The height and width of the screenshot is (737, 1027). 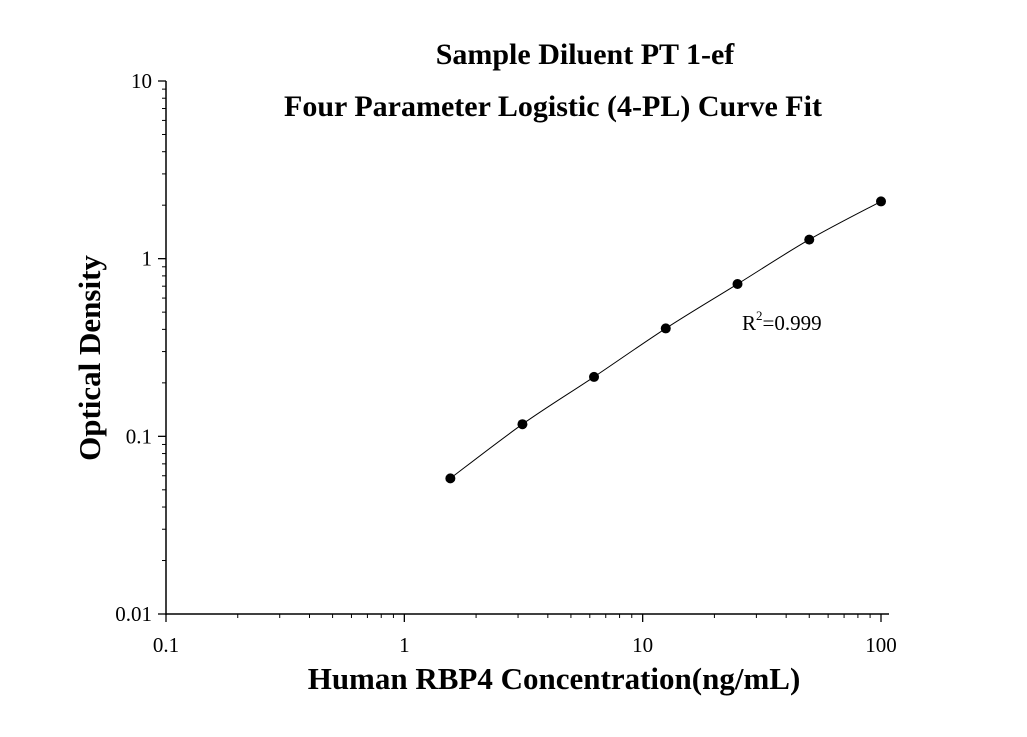 I want to click on y-tick-label: 1, so click(x=147, y=259).